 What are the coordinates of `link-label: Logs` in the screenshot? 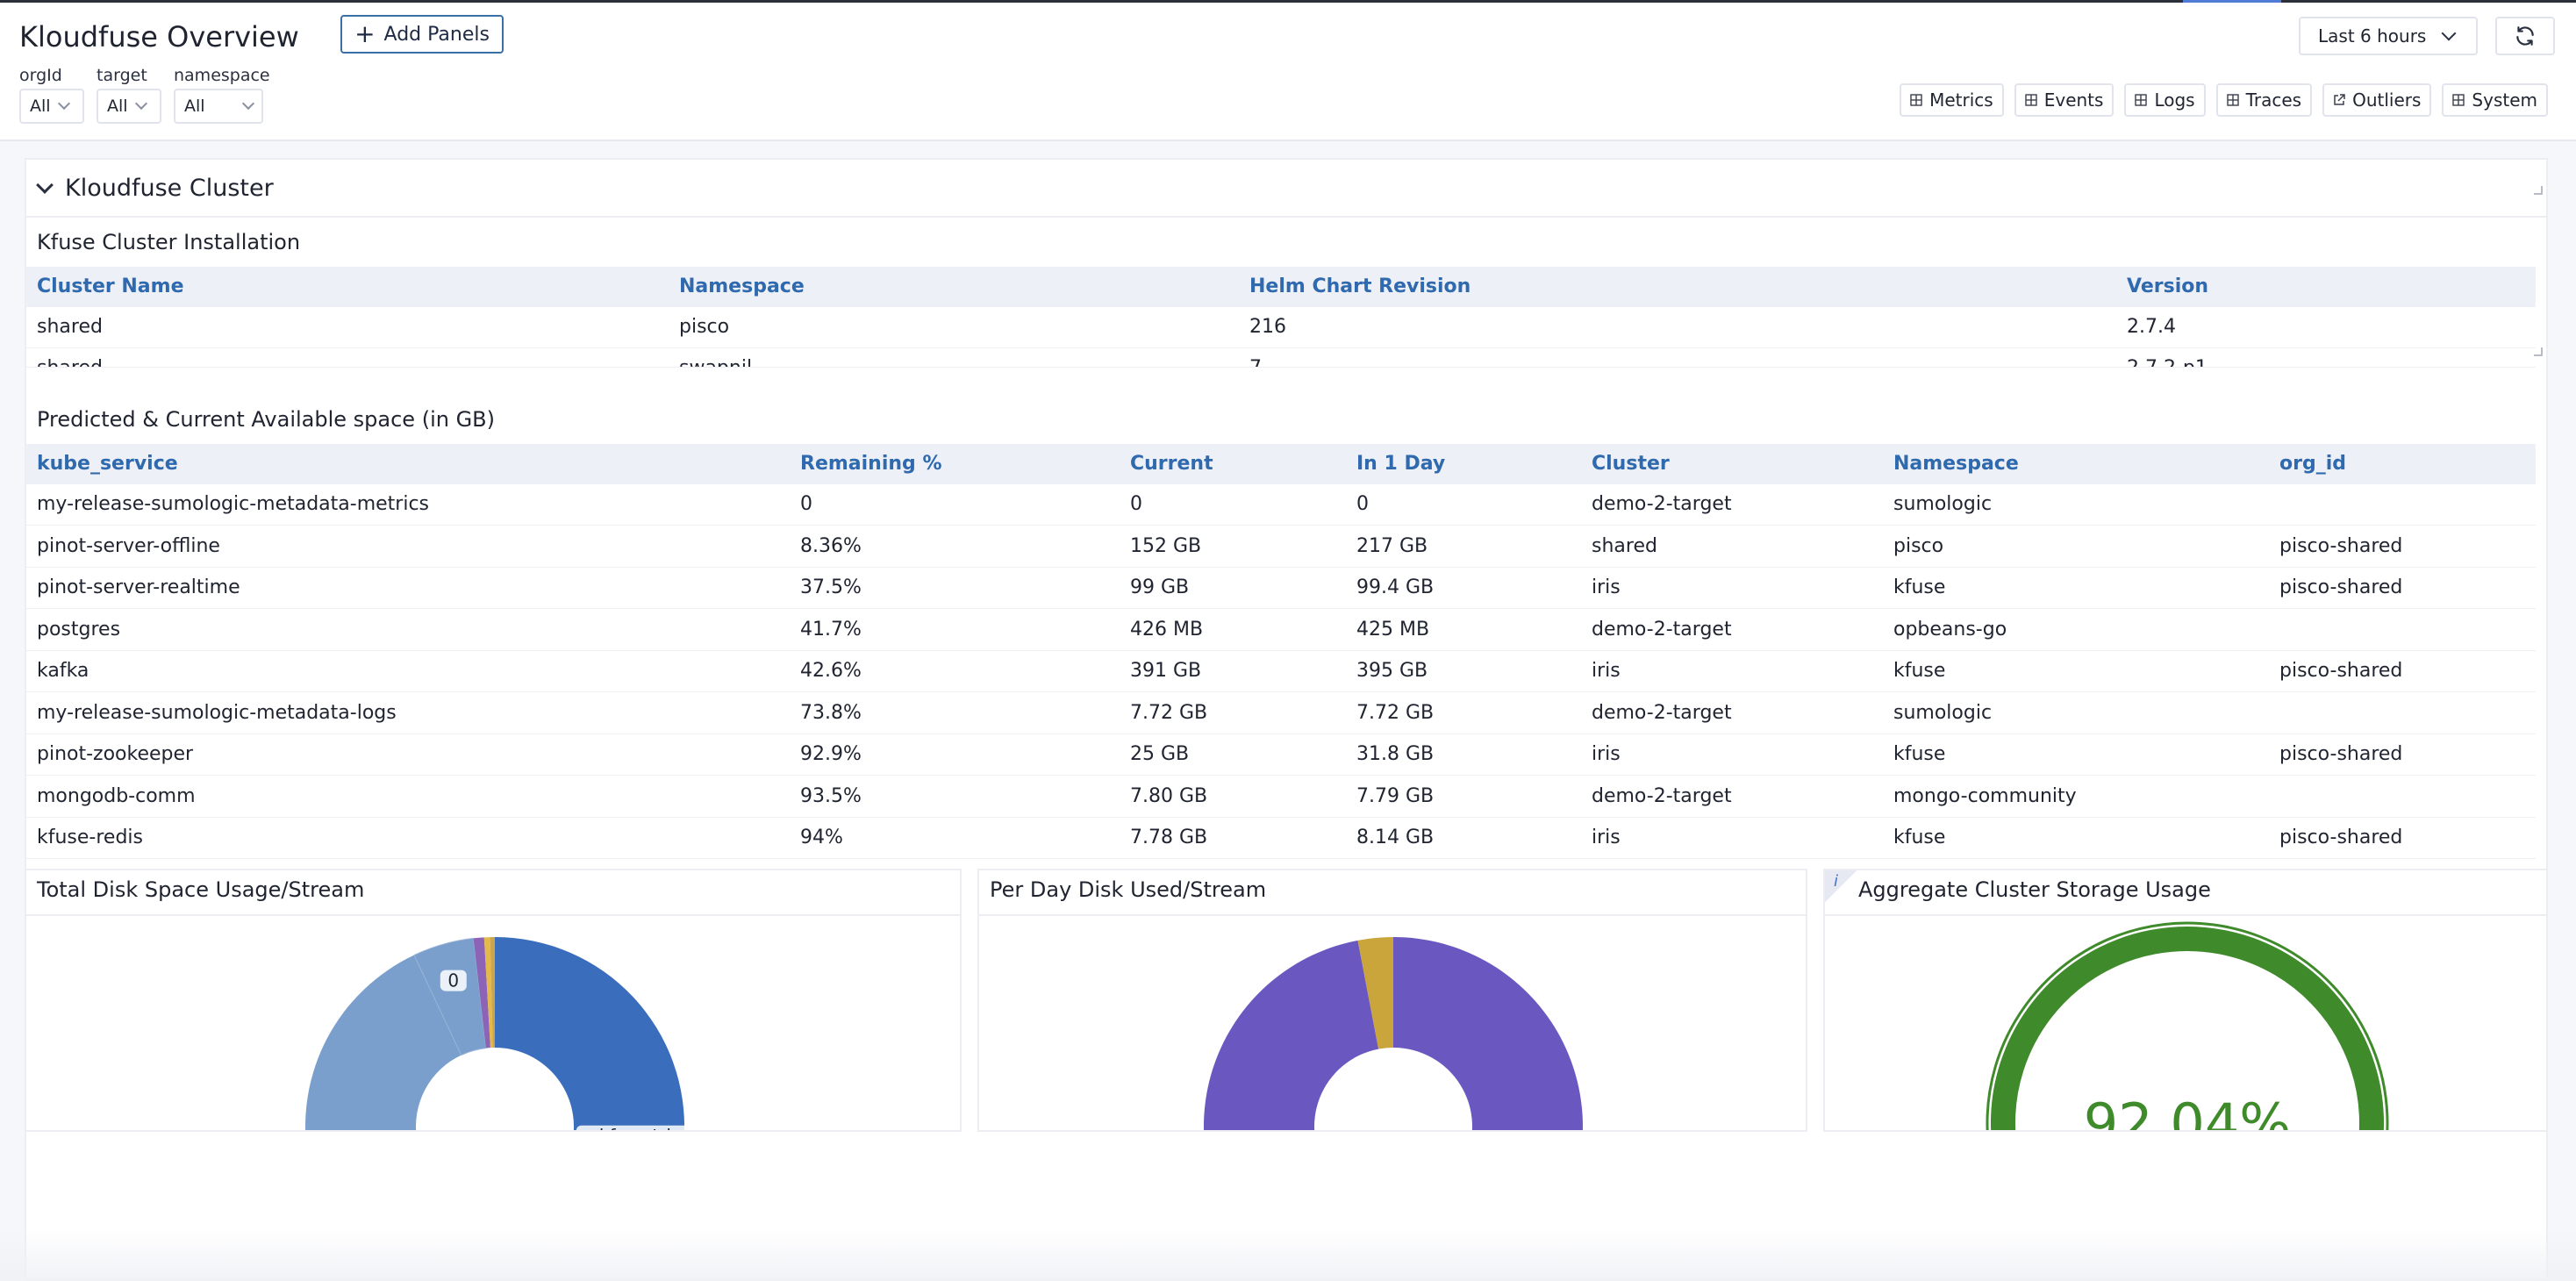 It's located at (2174, 100).